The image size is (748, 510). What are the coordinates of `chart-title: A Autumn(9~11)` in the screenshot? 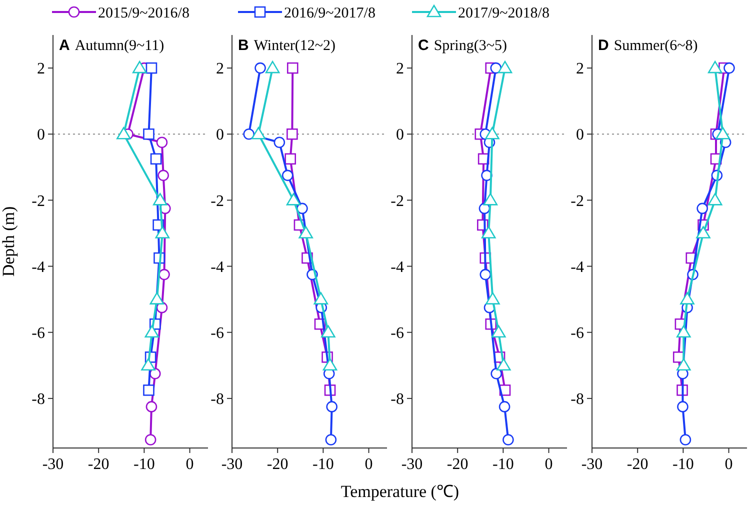 It's located at (111, 45).